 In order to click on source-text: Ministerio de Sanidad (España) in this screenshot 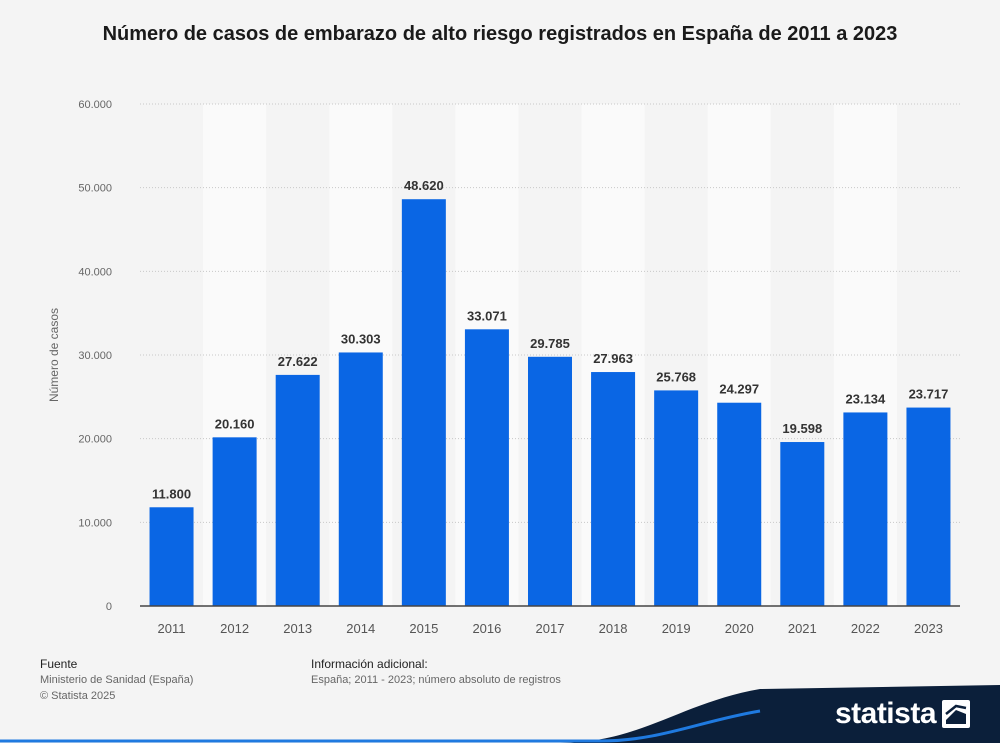, I will do `click(117, 680)`.